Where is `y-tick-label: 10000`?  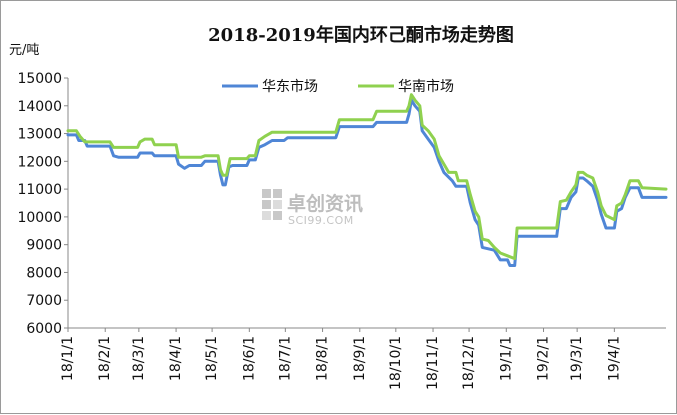
y-tick-label: 10000 is located at coordinates (39, 218).